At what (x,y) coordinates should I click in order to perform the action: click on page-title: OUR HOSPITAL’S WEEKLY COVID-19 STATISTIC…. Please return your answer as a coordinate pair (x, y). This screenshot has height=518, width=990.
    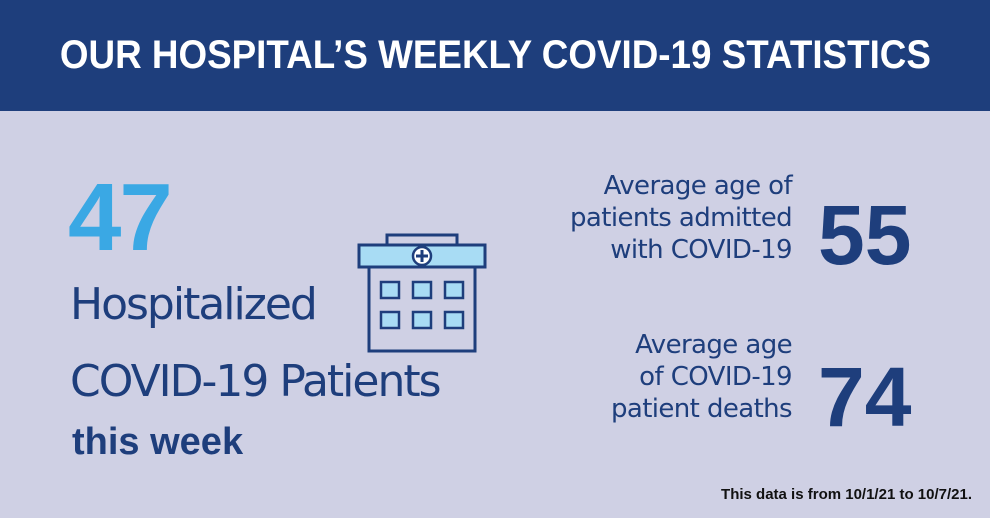
    Looking at the image, I should click on (495, 55).